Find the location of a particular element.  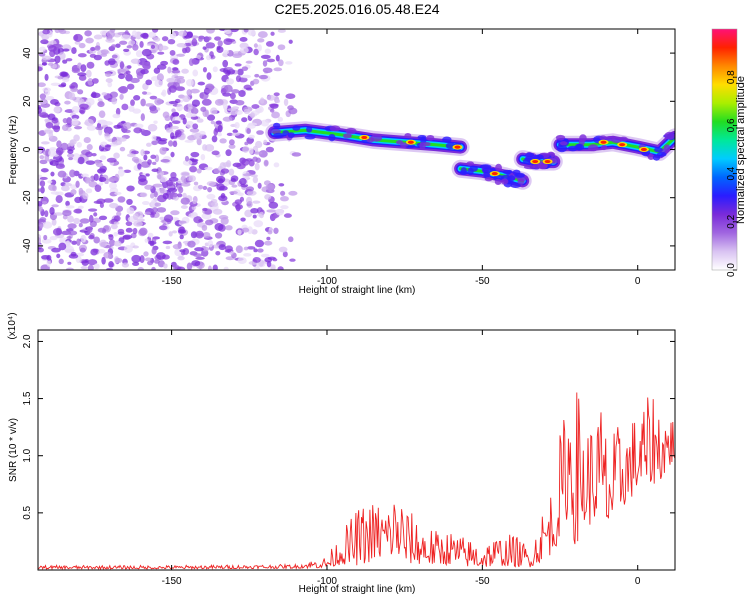

heatmap-y-tick-label: 0 is located at coordinates (27, 149).